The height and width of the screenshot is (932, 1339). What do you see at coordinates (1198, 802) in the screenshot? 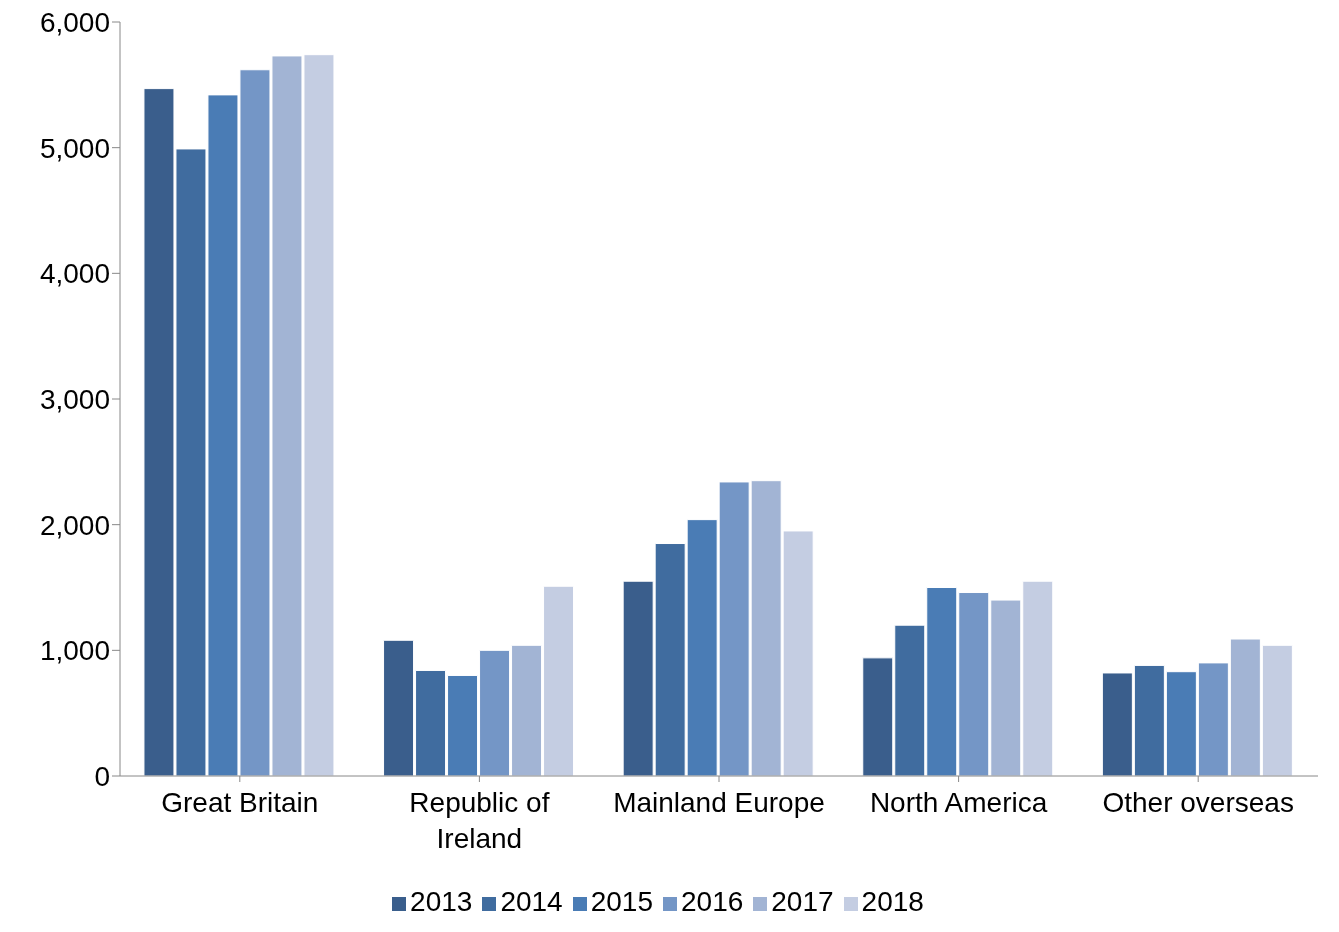
I see `x-tick-label: Other overseas` at bounding box center [1198, 802].